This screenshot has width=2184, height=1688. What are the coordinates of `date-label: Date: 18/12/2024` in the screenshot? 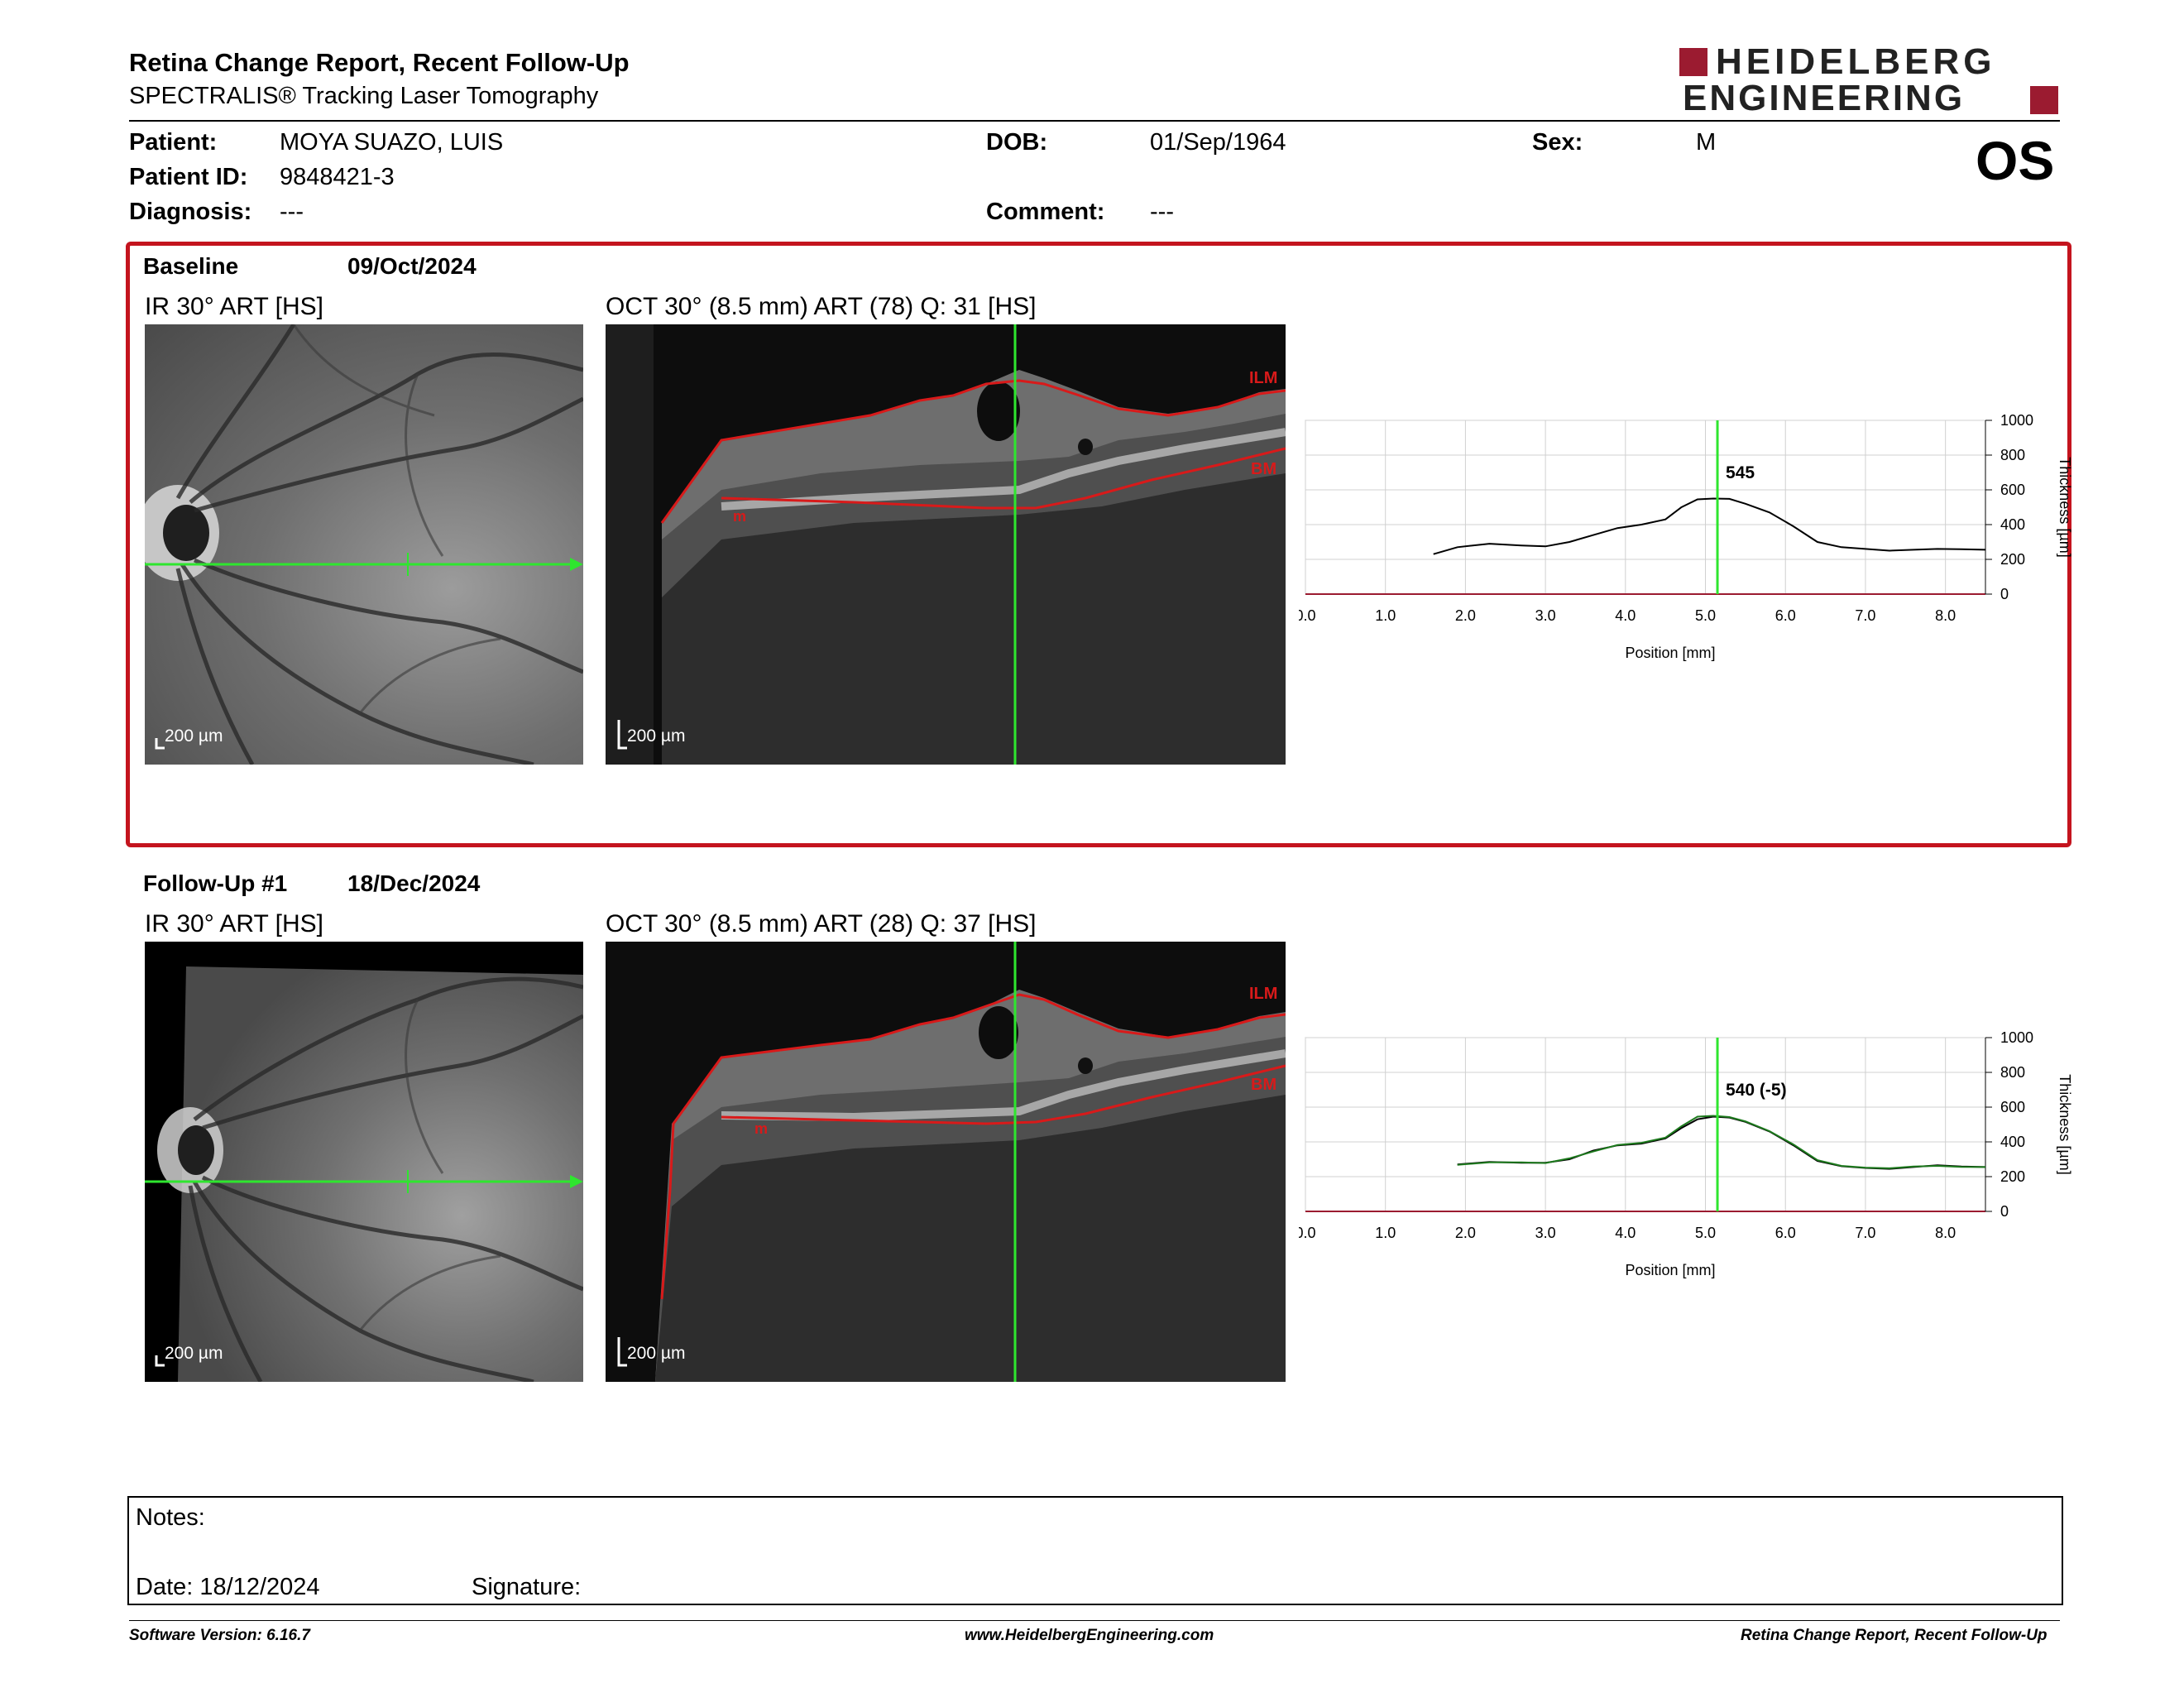 It's located at (228, 1587).